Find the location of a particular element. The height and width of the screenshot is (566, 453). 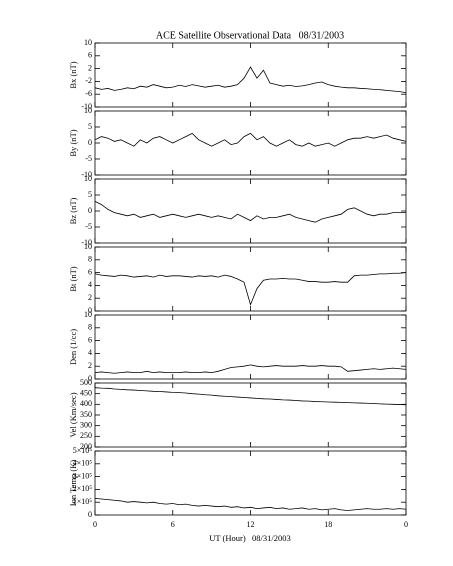

y-tick-label: 500 is located at coordinates (86, 382).